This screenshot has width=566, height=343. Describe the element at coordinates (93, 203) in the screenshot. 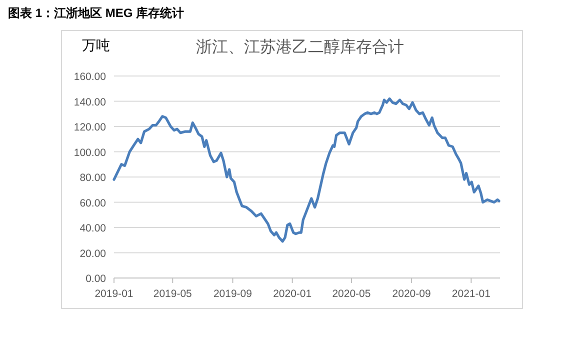

I see `y-tick-label: 60.00` at that location.